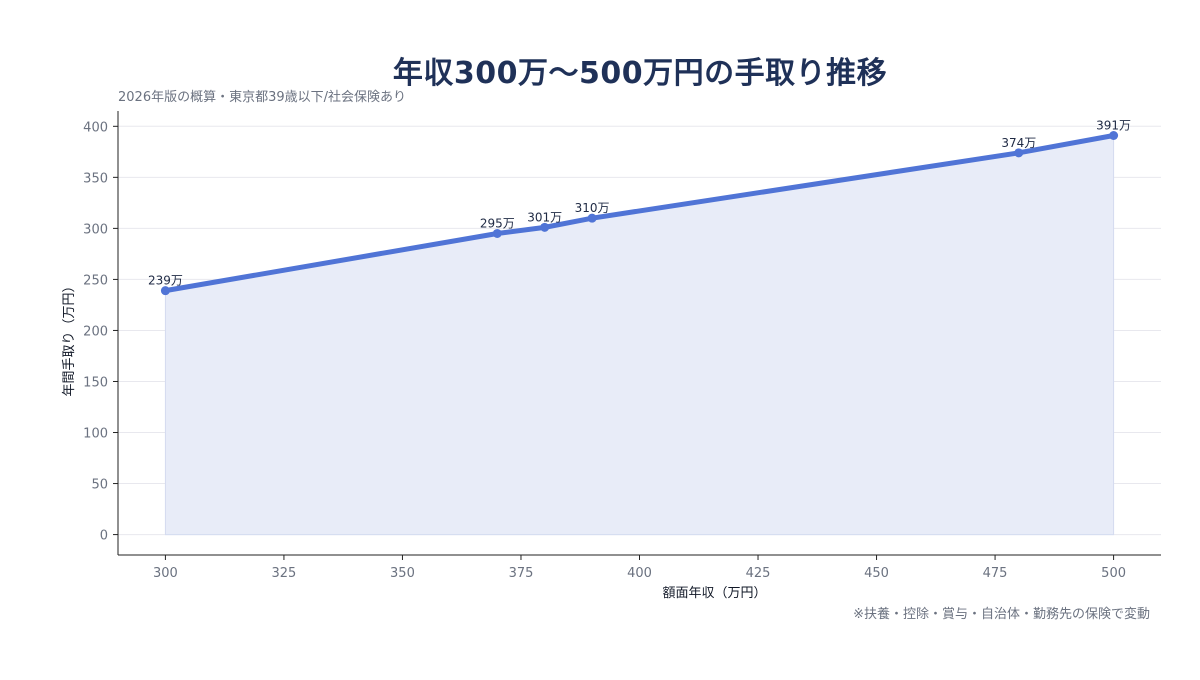 The height and width of the screenshot is (680, 1200). I want to click on x-tick-label: 450, so click(876, 573).